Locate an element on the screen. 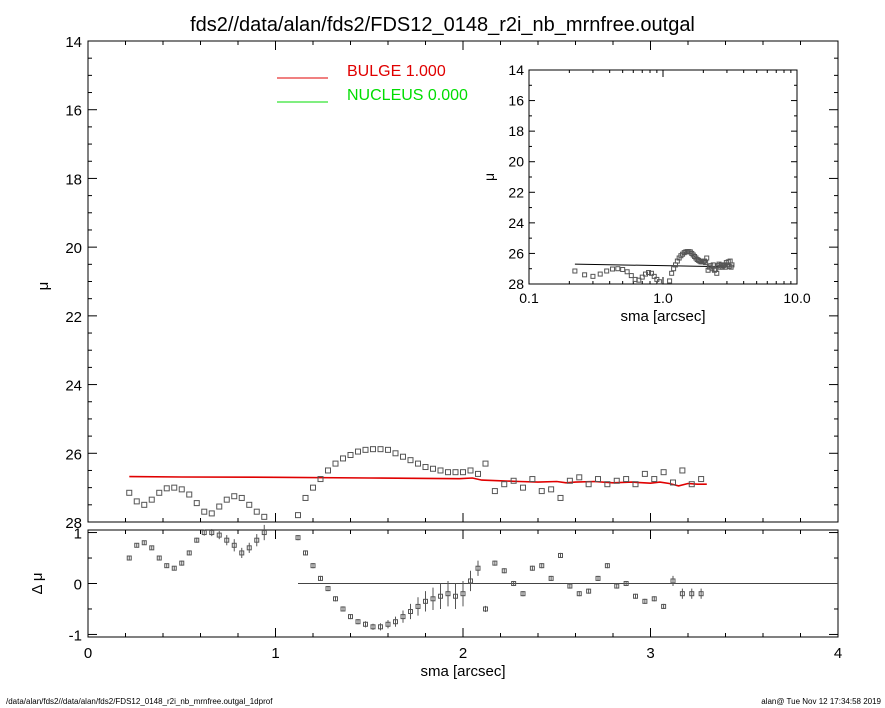 The width and height of the screenshot is (885, 708). x-tick-label: 0.1 is located at coordinates (529, 298).